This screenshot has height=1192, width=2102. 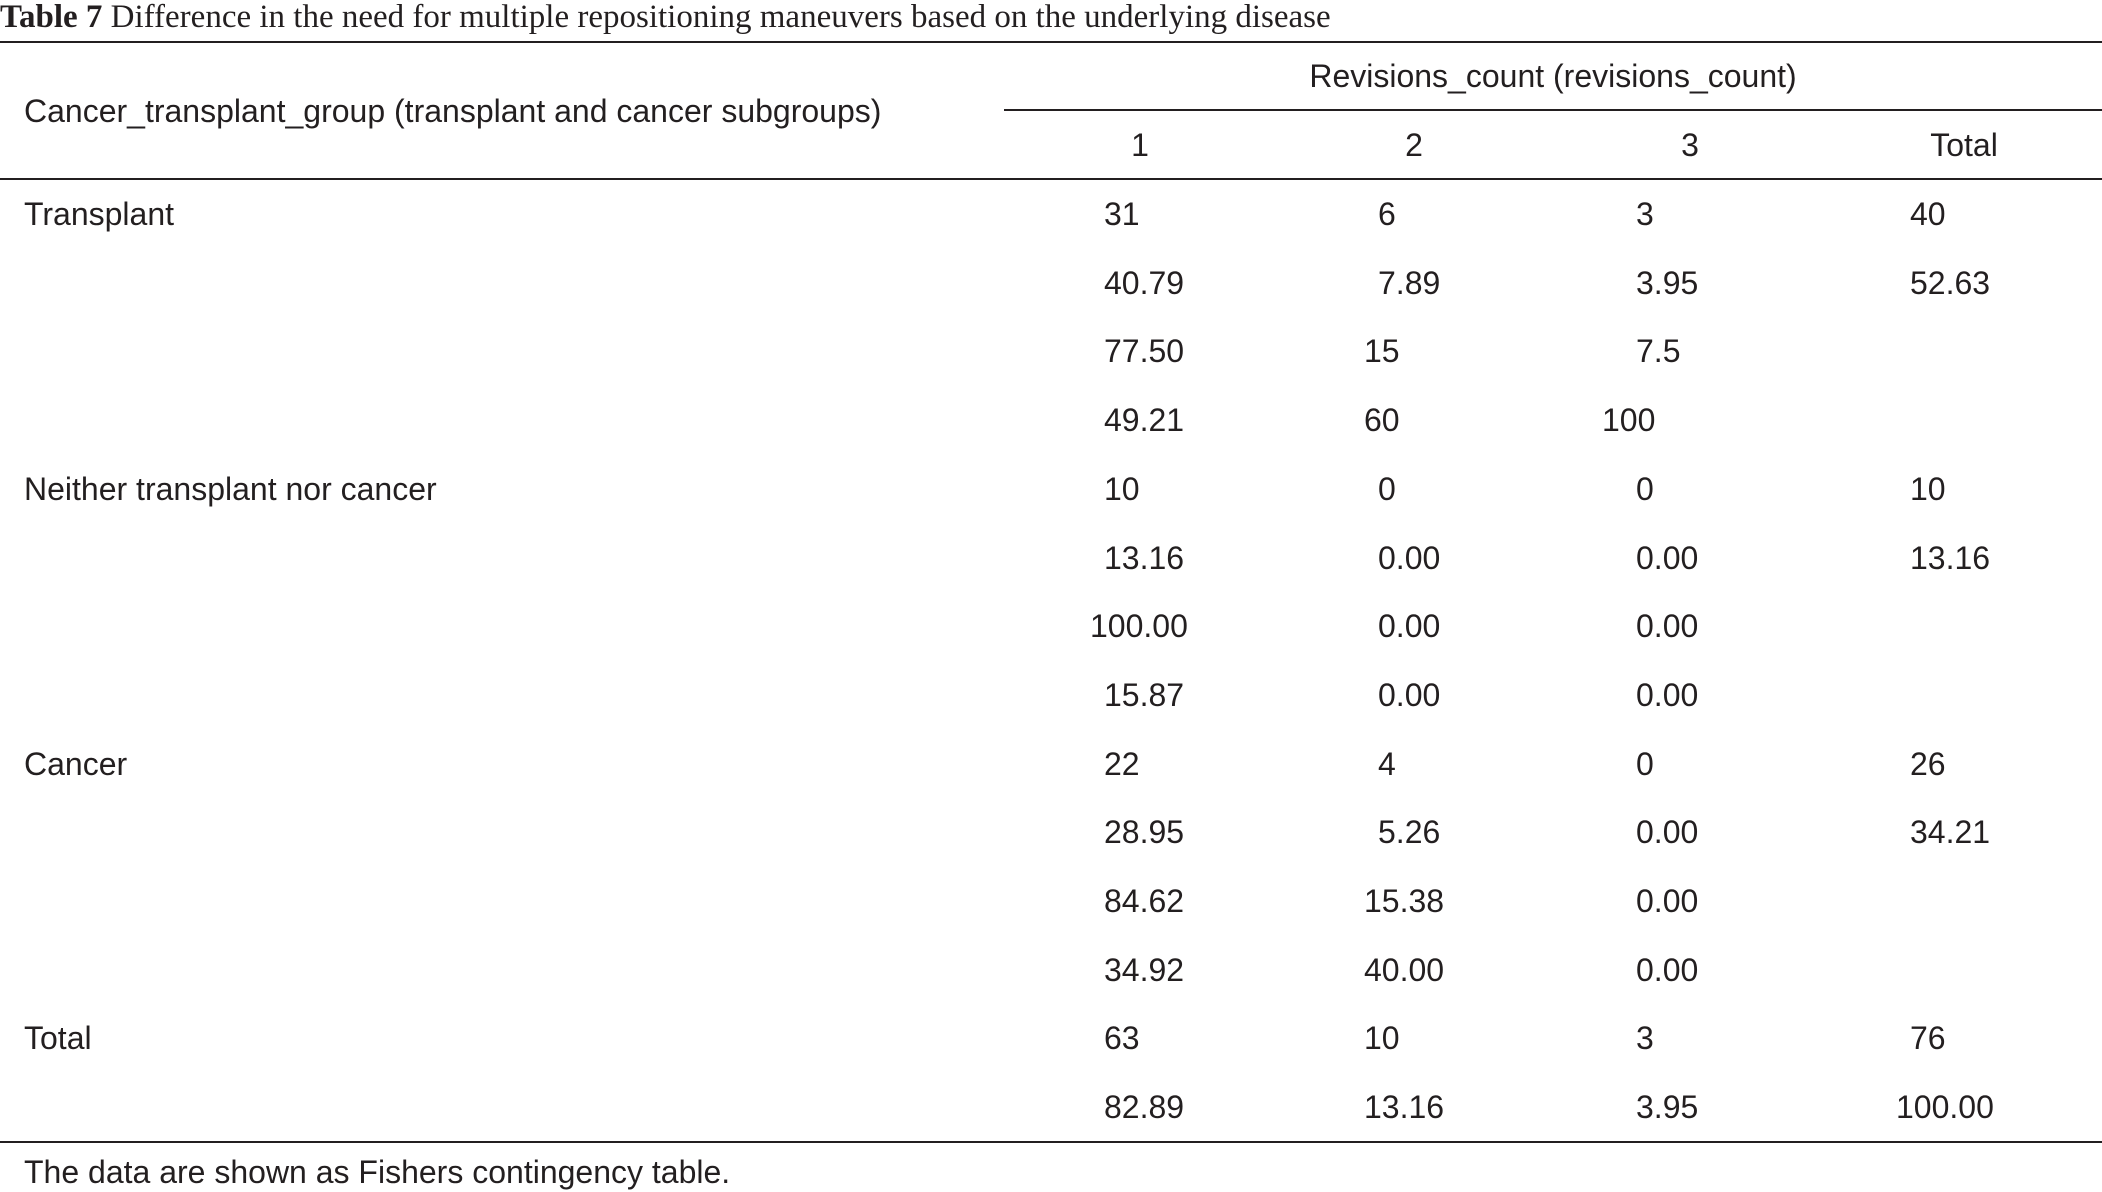 What do you see at coordinates (1658, 351) in the screenshot?
I see `cell-col-3: 7.5` at bounding box center [1658, 351].